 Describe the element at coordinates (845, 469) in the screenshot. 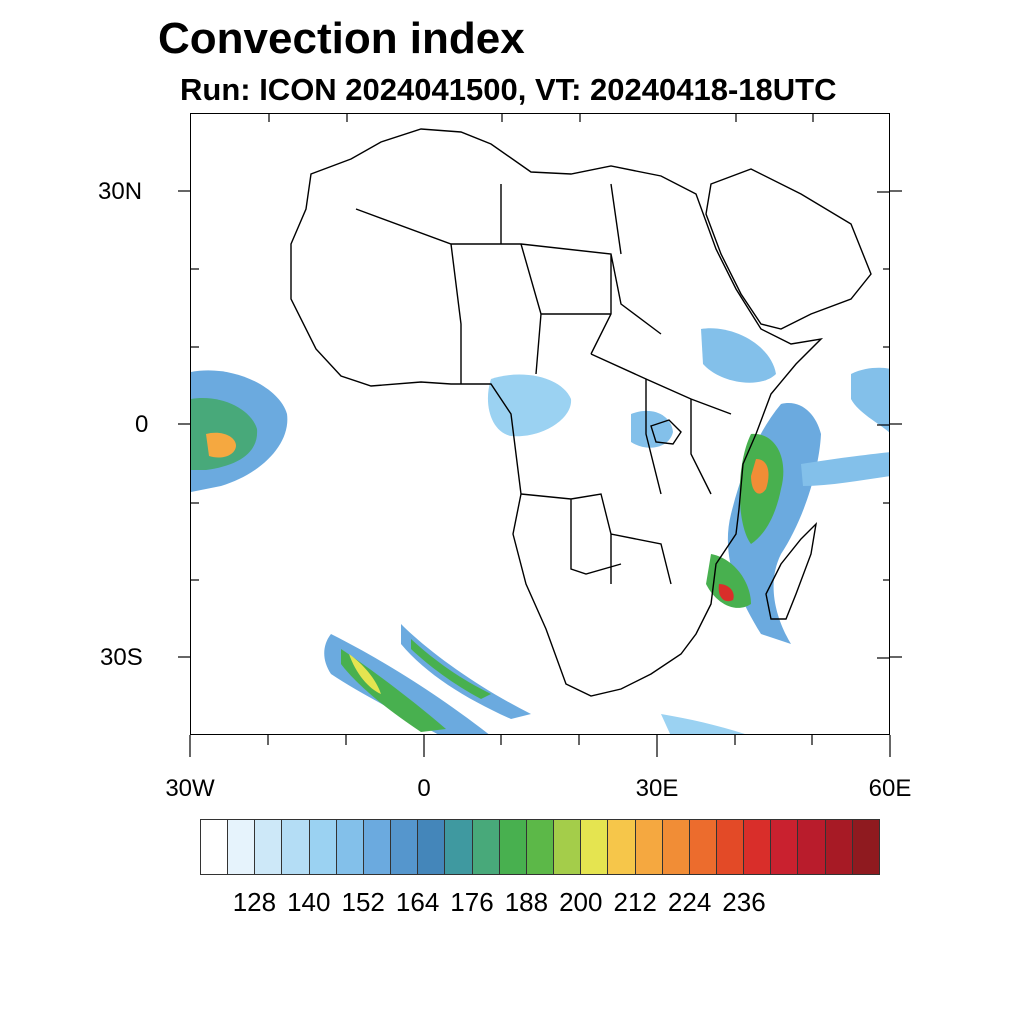

I see `convection-area-indian-ocean` at that location.